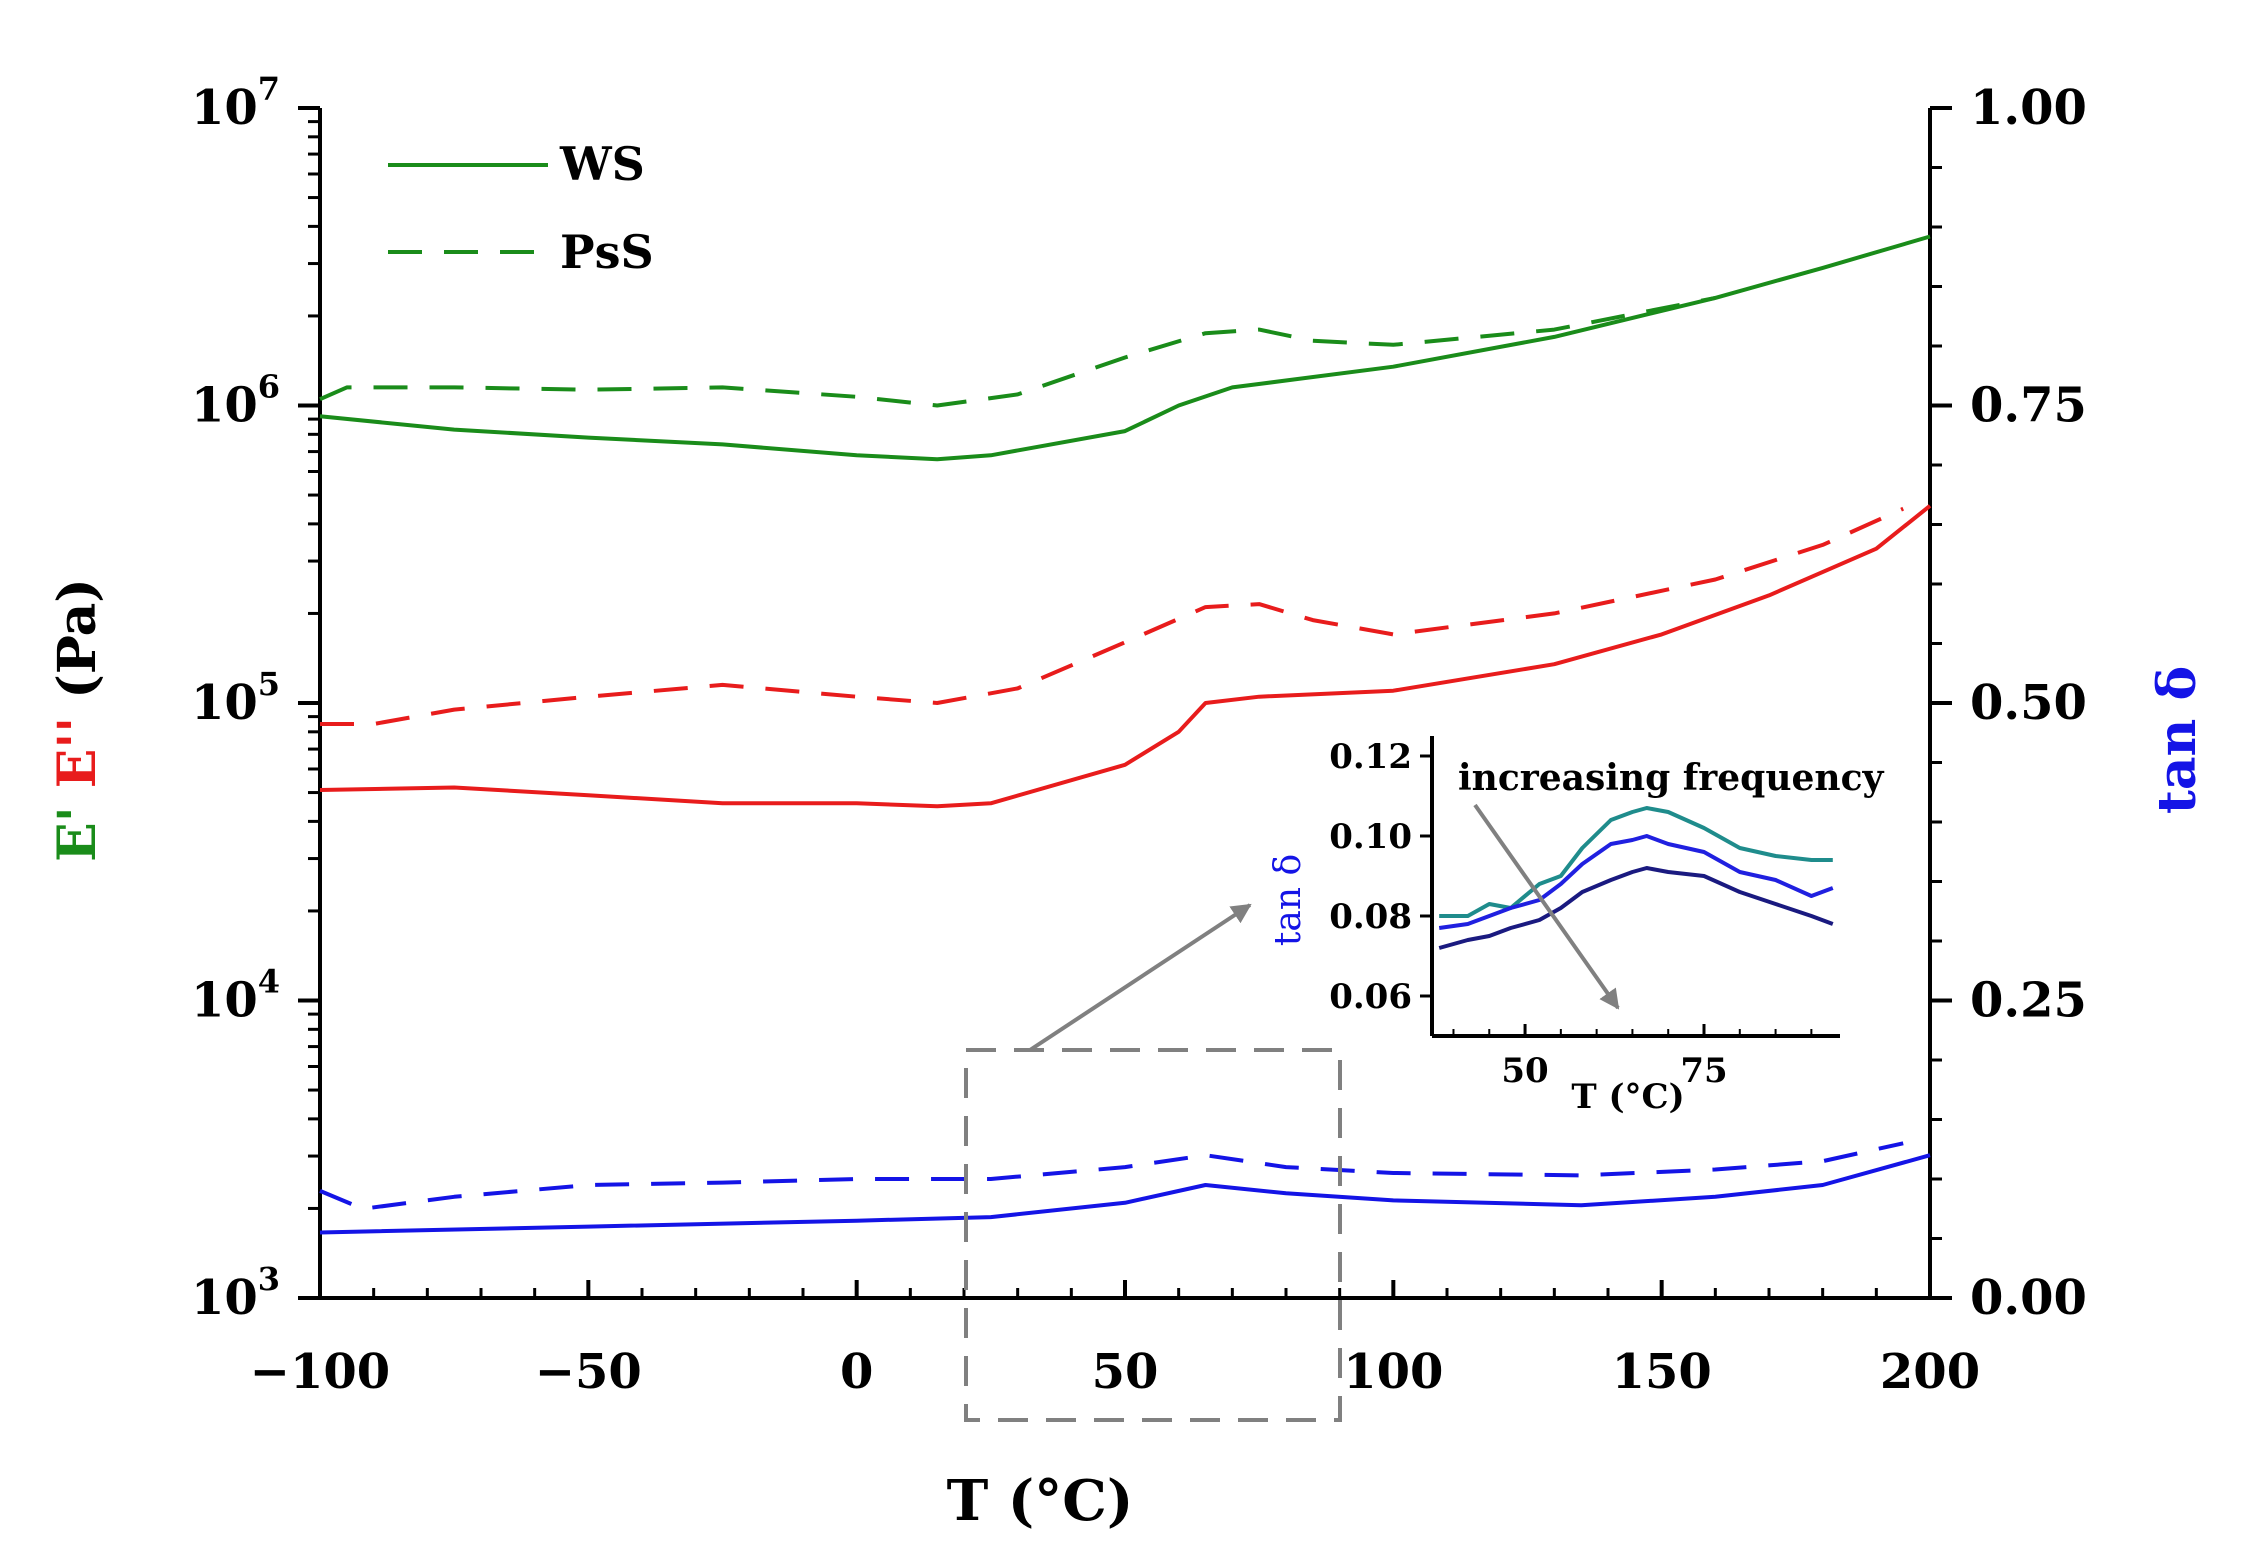  I want to click on inset-series-lowest-frequency, so click(1636, 862).